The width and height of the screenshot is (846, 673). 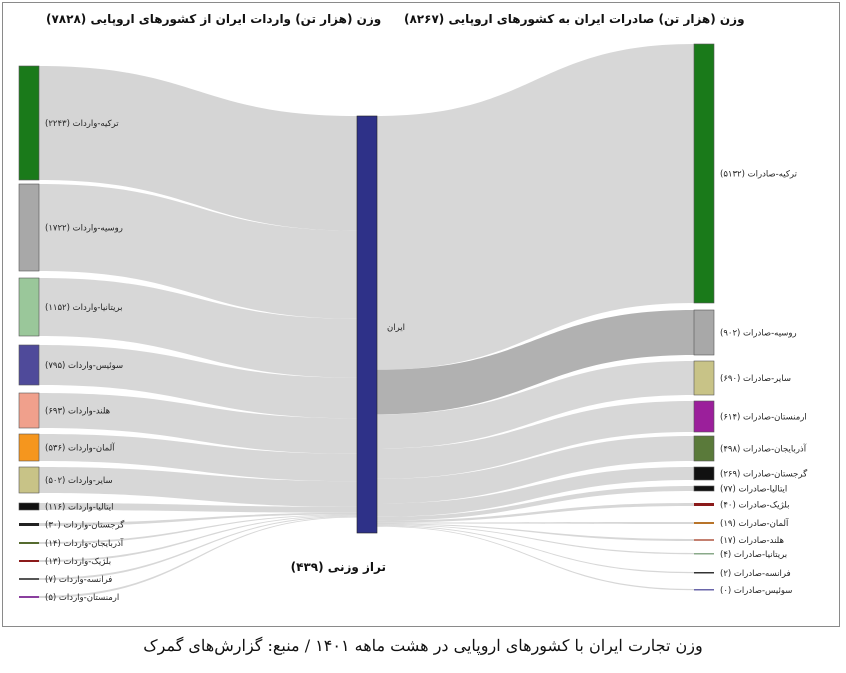 I want to click on import-node-label: ترکیه-واردات (۲۲۴۳), so click(x=82, y=124).